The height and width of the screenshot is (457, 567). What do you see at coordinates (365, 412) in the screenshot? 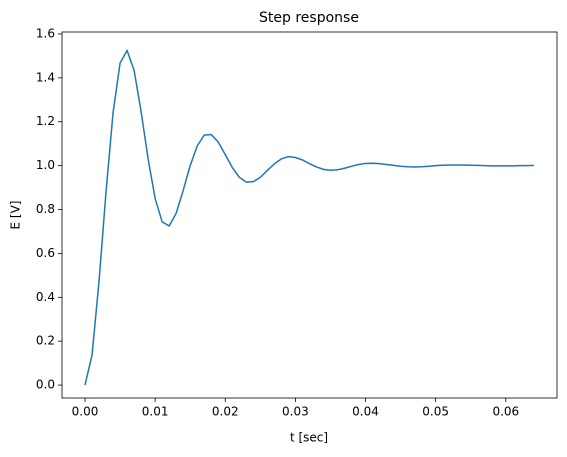
I see `x-tick-label: 0.04` at bounding box center [365, 412].